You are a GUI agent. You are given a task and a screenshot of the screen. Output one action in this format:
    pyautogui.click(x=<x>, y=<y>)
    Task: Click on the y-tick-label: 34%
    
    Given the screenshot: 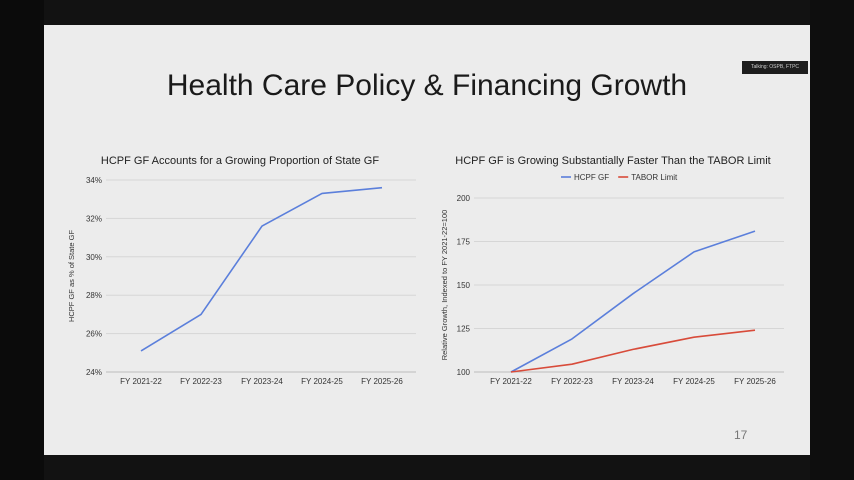 What is the action you would take?
    pyautogui.click(x=94, y=180)
    